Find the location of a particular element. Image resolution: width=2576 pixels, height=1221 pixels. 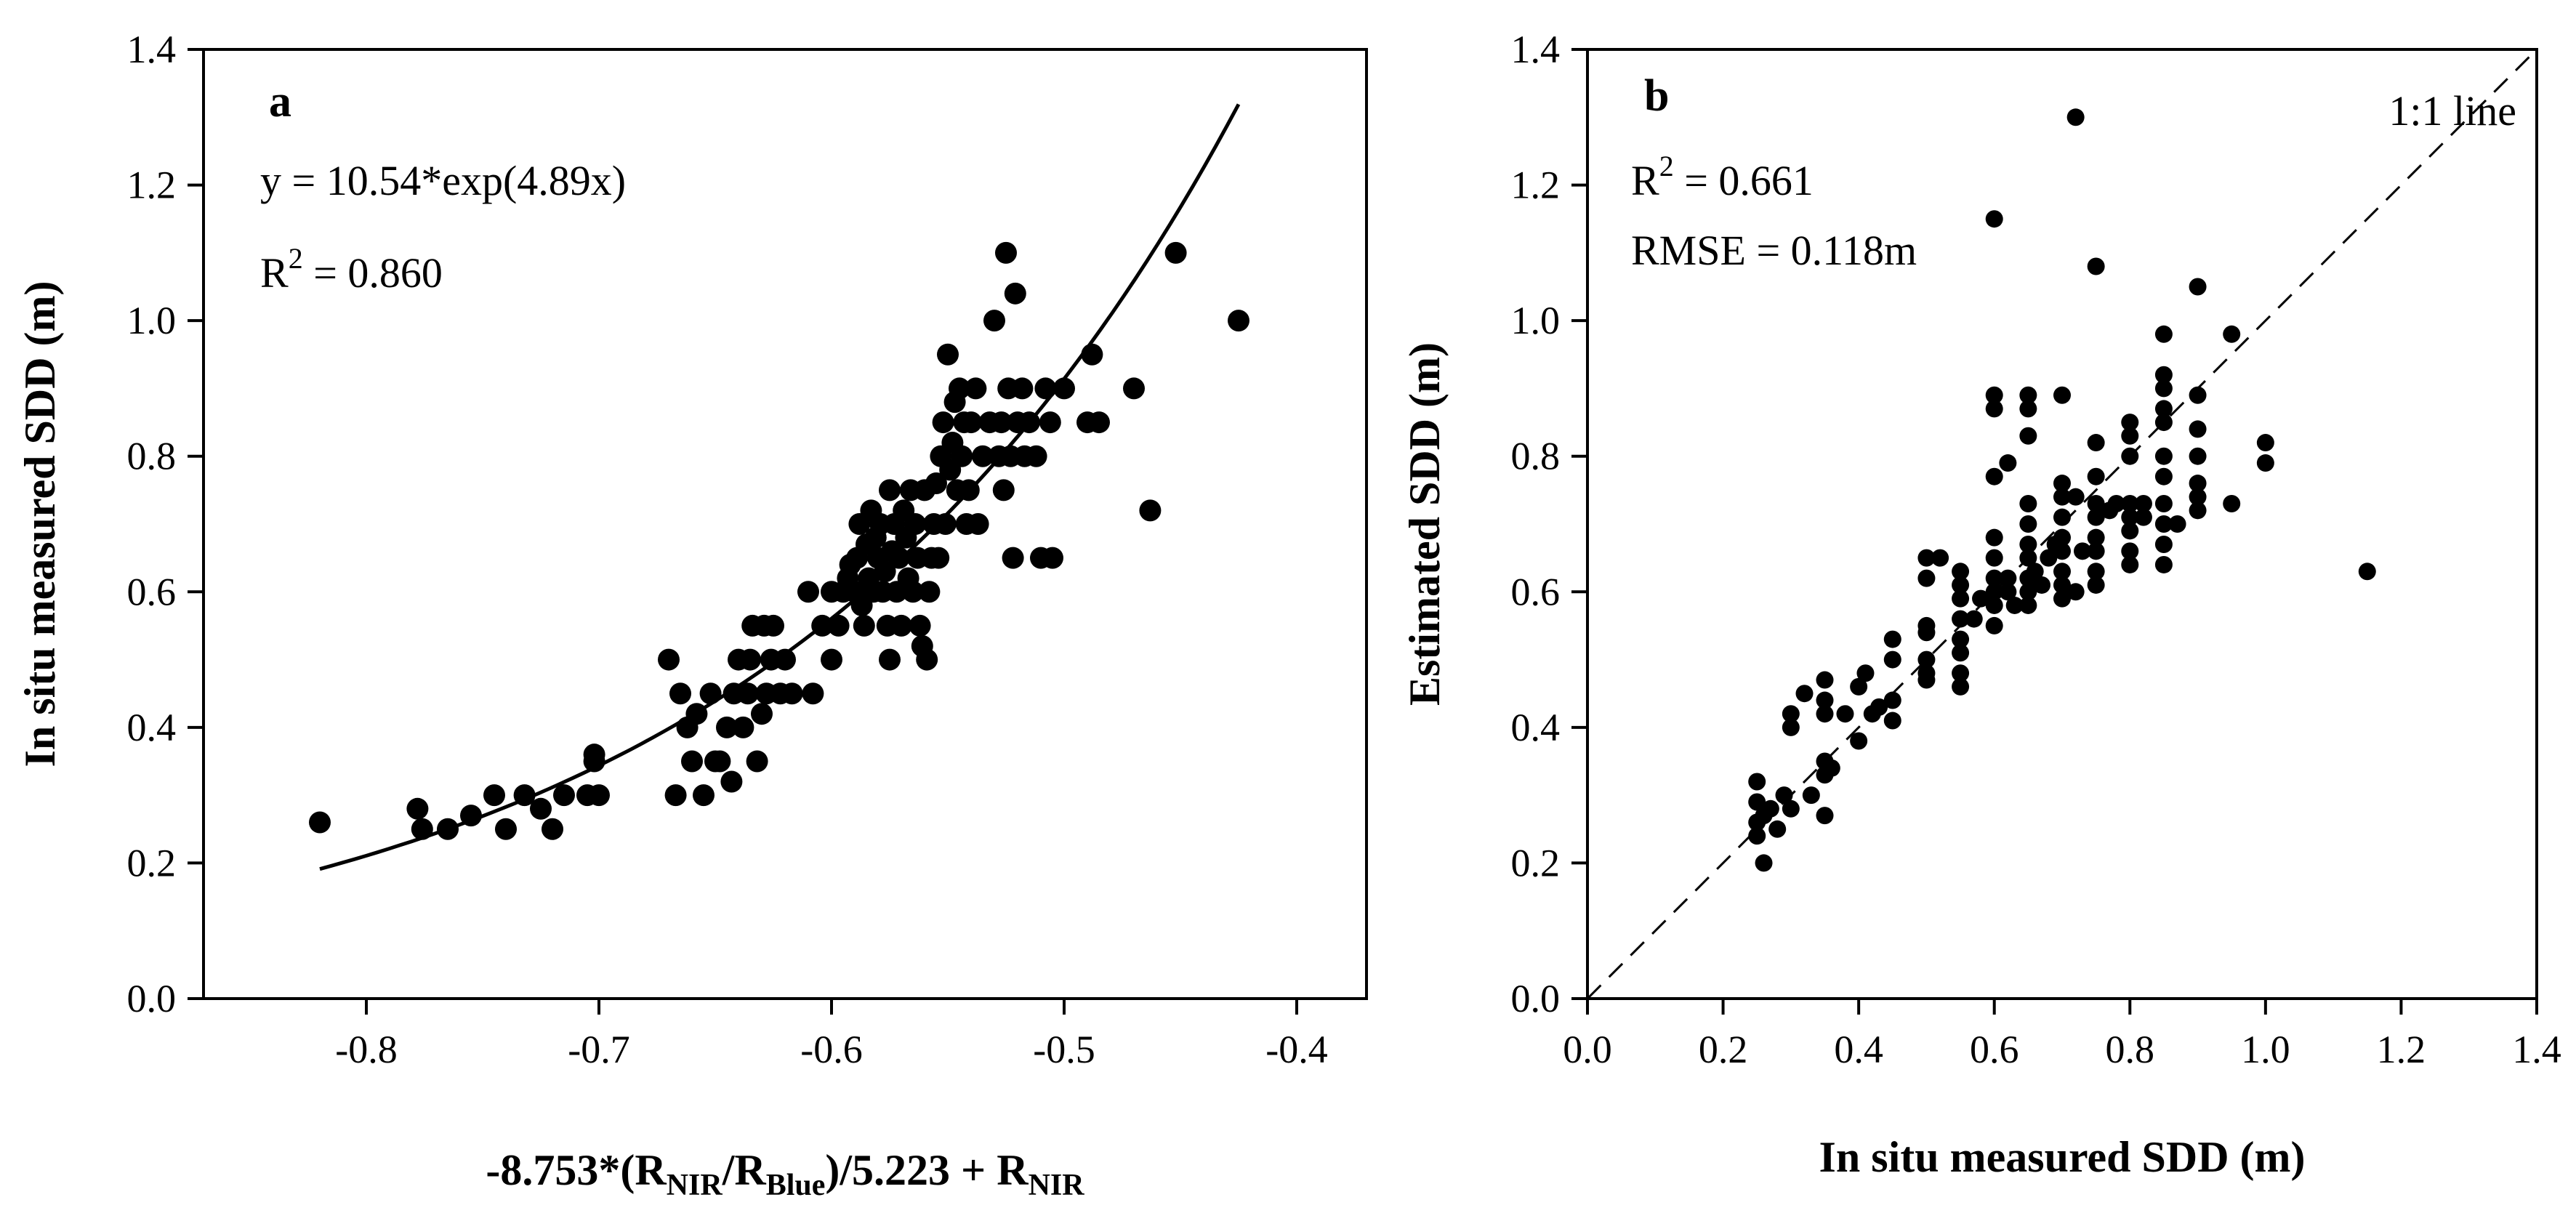

panel-b-line-label: 1:1 line is located at coordinates (2452, 110).